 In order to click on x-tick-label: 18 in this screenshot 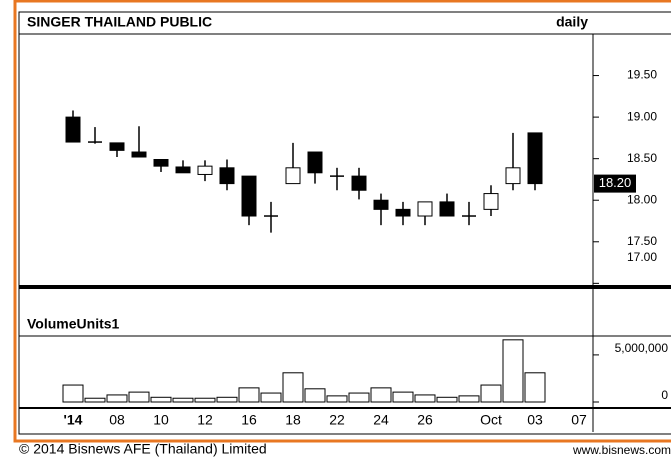, I will do `click(293, 420)`.